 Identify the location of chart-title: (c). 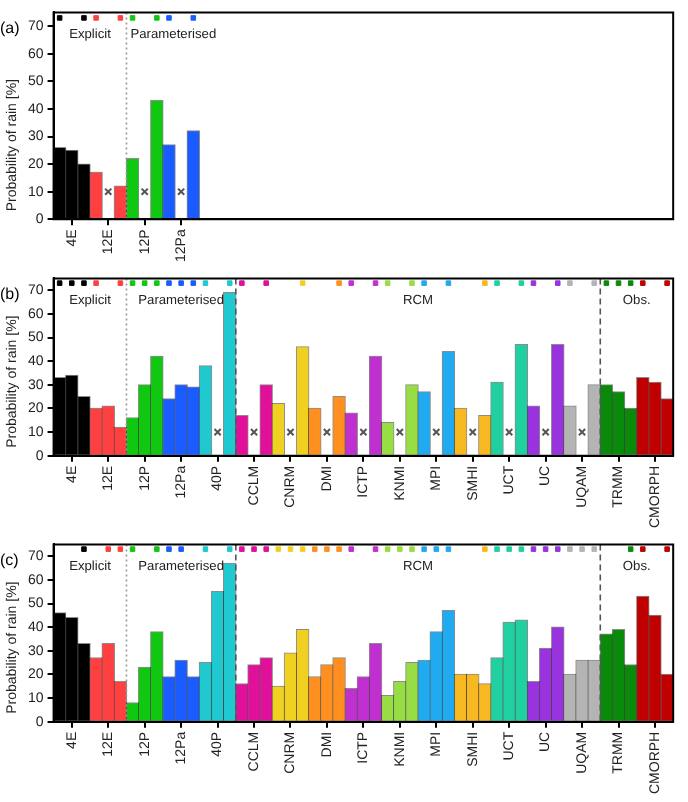
(10, 559).